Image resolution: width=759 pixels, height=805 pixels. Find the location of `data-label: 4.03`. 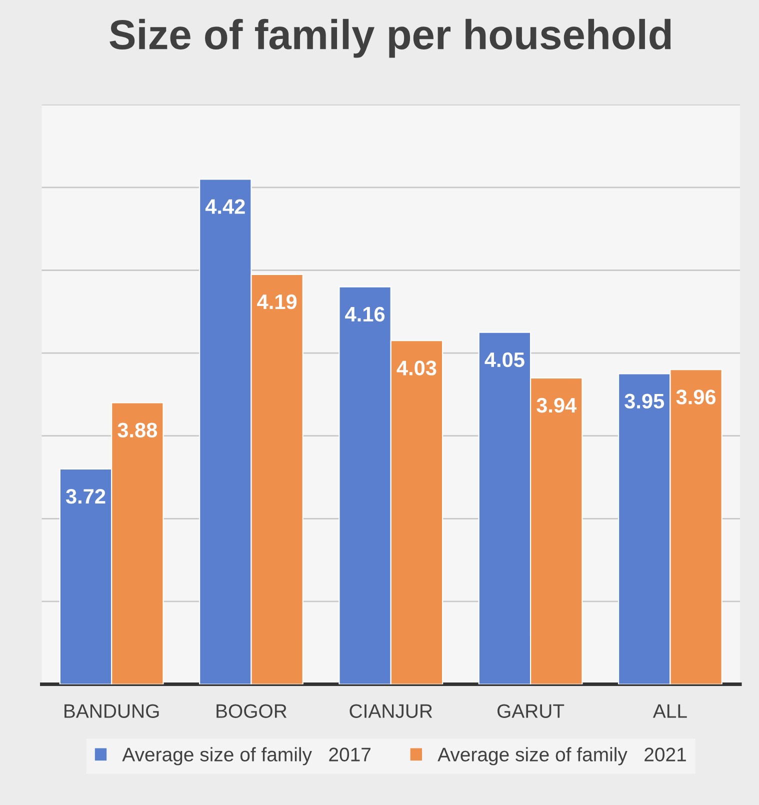

data-label: 4.03 is located at coordinates (416, 368).